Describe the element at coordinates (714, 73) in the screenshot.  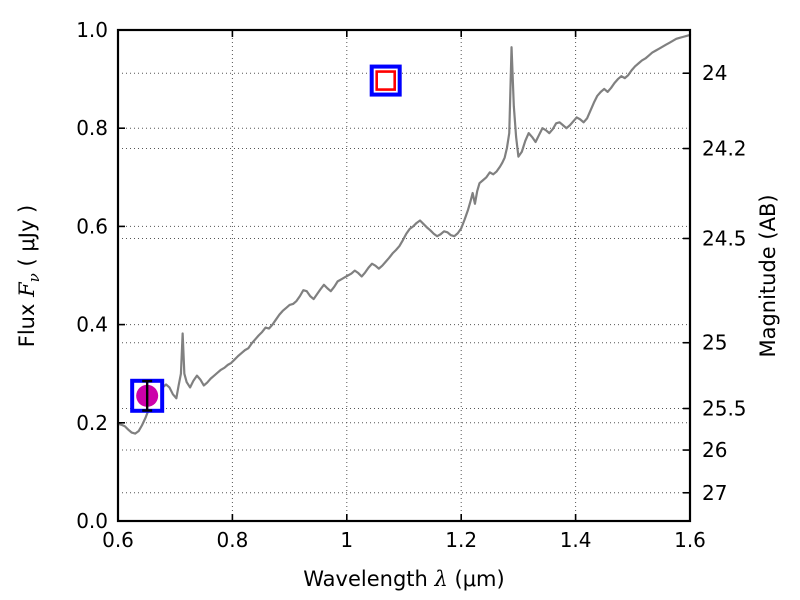
I see `y2-tick-label: 24` at that location.